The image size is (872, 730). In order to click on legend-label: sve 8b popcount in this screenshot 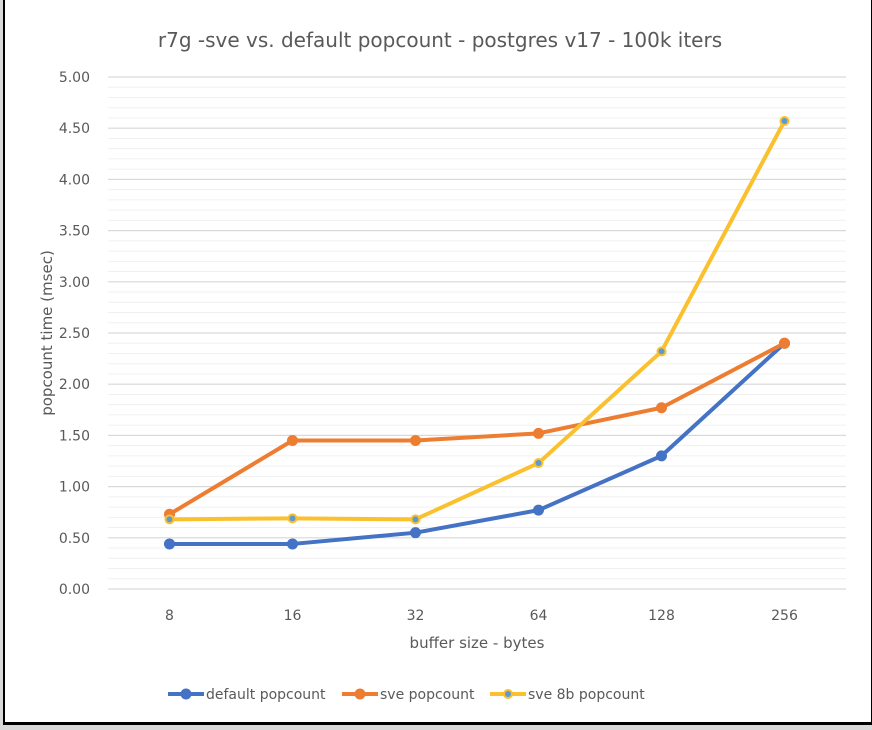, I will do `click(586, 695)`.